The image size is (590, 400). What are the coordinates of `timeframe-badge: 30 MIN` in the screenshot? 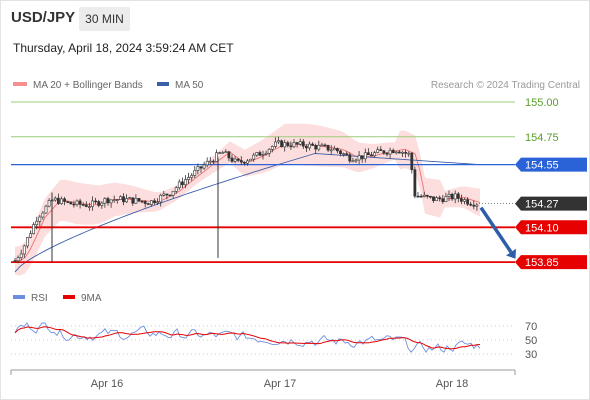 It's located at (104, 19).